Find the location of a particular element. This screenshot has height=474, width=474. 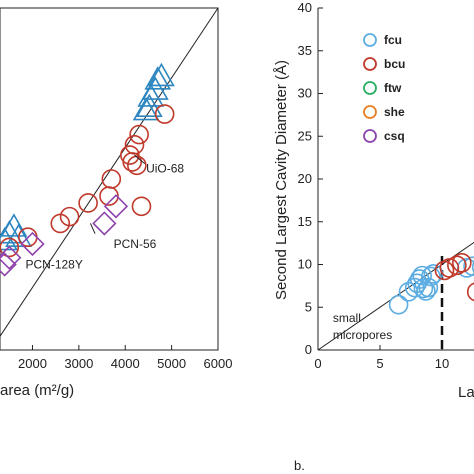

panel-a-x-tick-label: 2000 is located at coordinates (32, 363).